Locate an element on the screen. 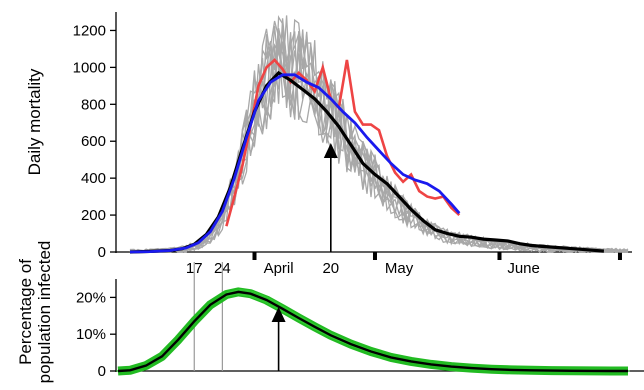 The image size is (644, 390). x-axis-label: June is located at coordinates (523, 268).